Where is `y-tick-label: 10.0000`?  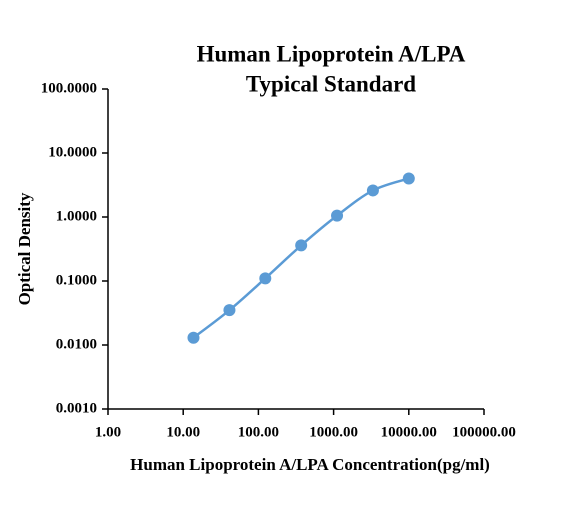 y-tick-label: 10.0000 is located at coordinates (72, 152).